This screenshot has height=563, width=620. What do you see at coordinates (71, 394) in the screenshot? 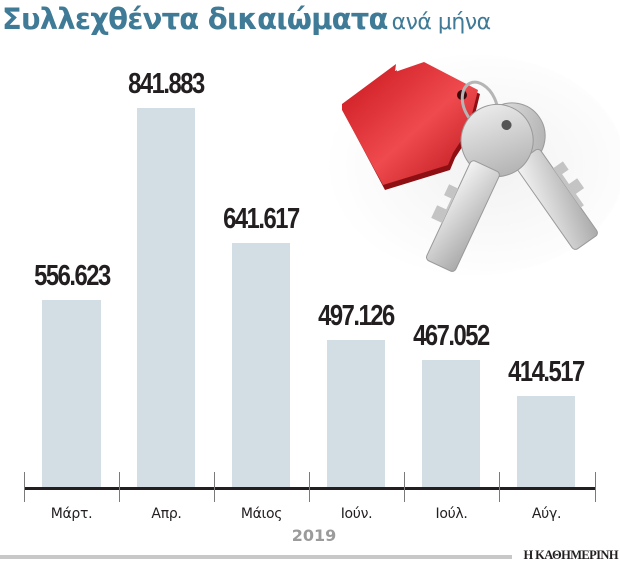
I see `bar-mart` at bounding box center [71, 394].